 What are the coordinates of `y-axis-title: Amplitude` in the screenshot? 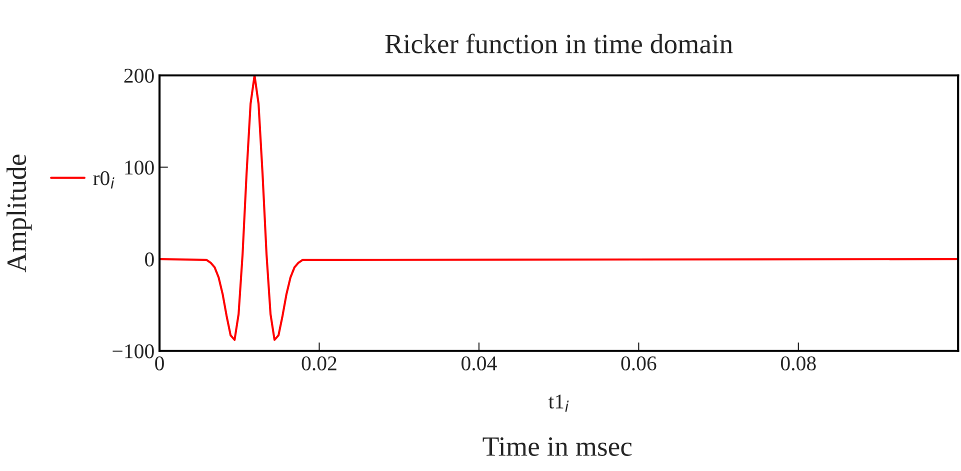 It's located at (19, 213).